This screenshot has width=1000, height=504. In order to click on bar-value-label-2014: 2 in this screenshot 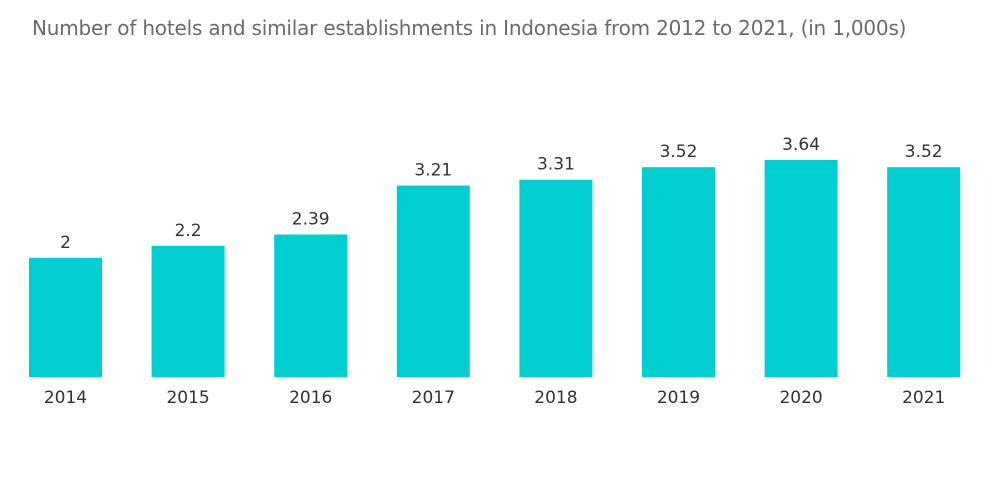, I will do `click(65, 243)`.